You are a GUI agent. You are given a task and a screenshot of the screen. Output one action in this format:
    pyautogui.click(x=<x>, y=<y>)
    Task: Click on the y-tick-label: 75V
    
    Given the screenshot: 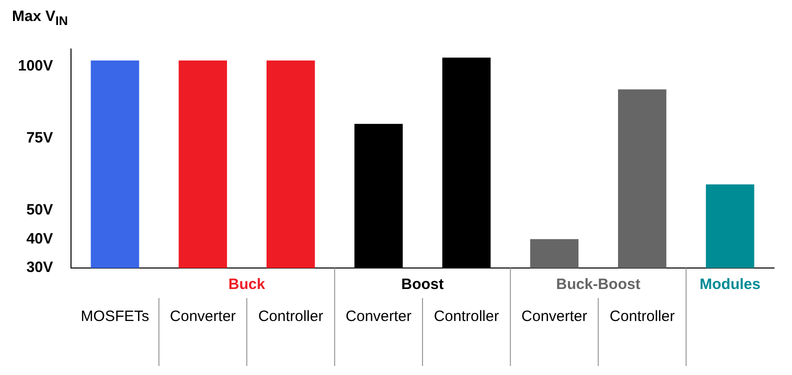 What is the action you would take?
    pyautogui.click(x=40, y=137)
    